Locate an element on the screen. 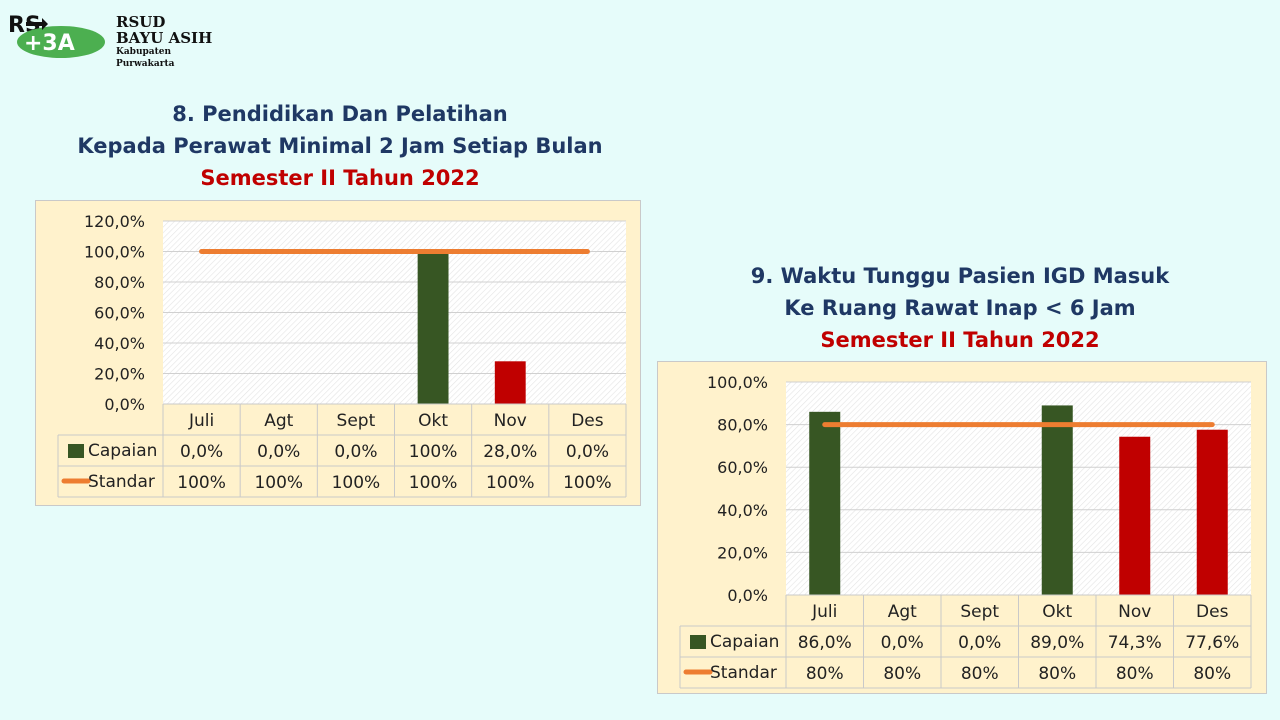 This screenshot has width=1280, height=720. chart1-bar-okt is located at coordinates (433, 327).